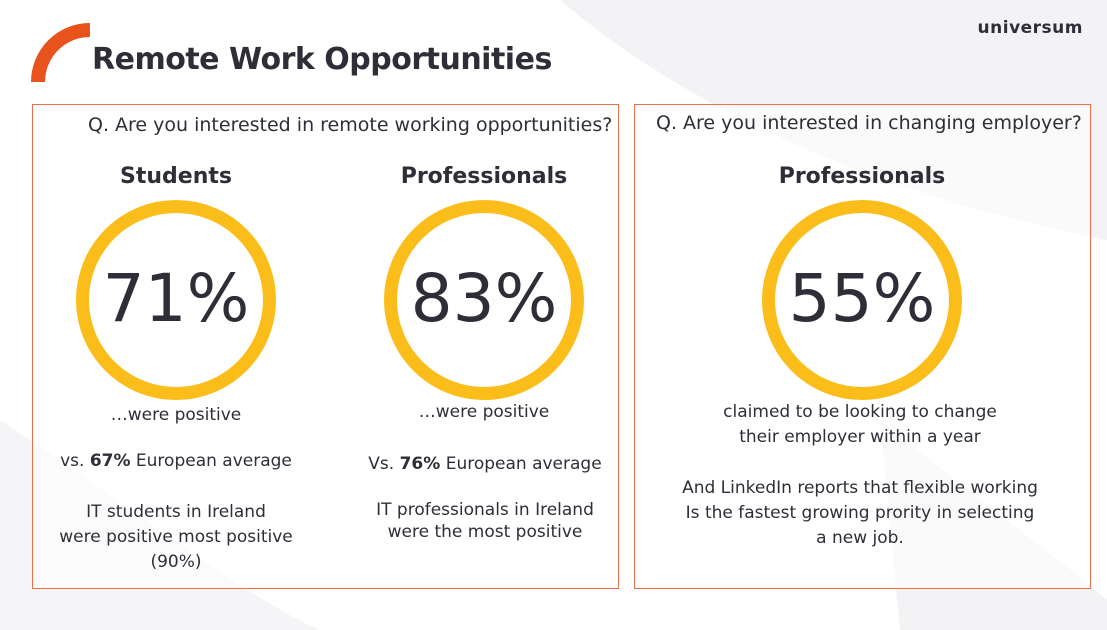 This screenshot has height=630, width=1107. I want to click on accent-arc-icon, so click(61, 53).